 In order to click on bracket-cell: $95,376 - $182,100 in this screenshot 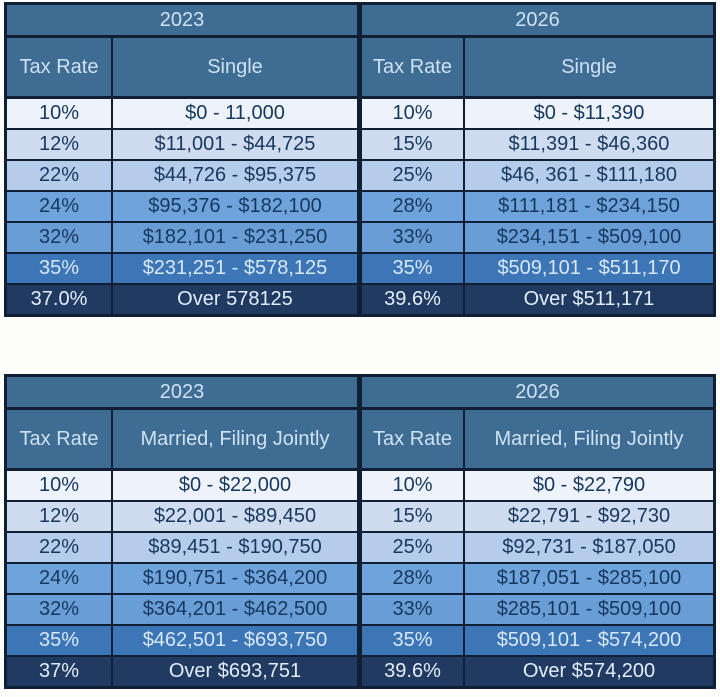, I will do `click(234, 205)`.